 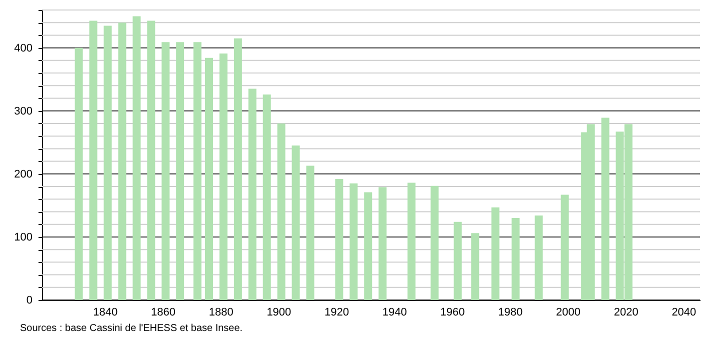 What do you see at coordinates (23, 237) in the screenshot?
I see `y-tick-label: 100` at bounding box center [23, 237].